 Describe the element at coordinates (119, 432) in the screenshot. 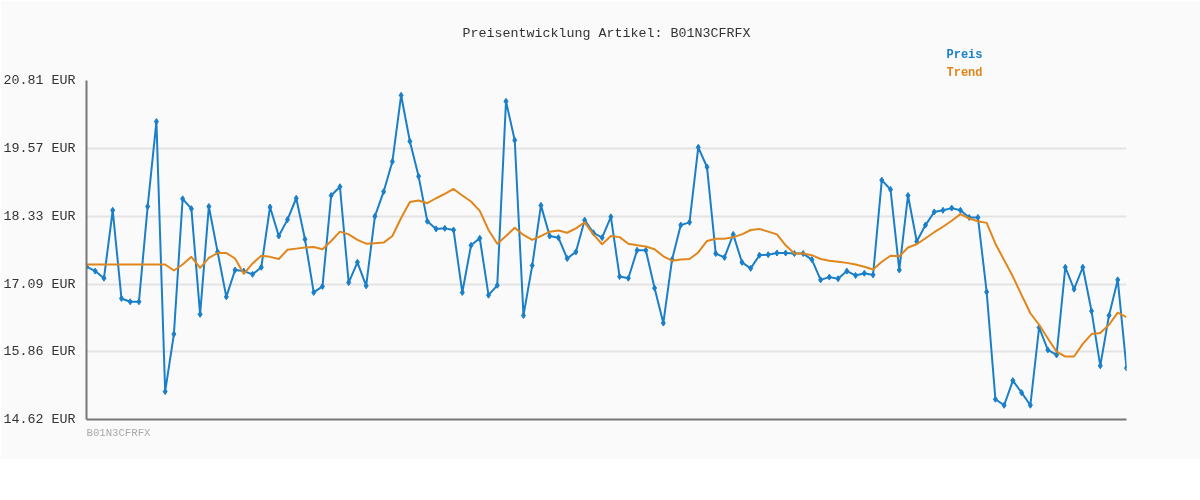

I see `text: B01N3CFRFX` at that location.